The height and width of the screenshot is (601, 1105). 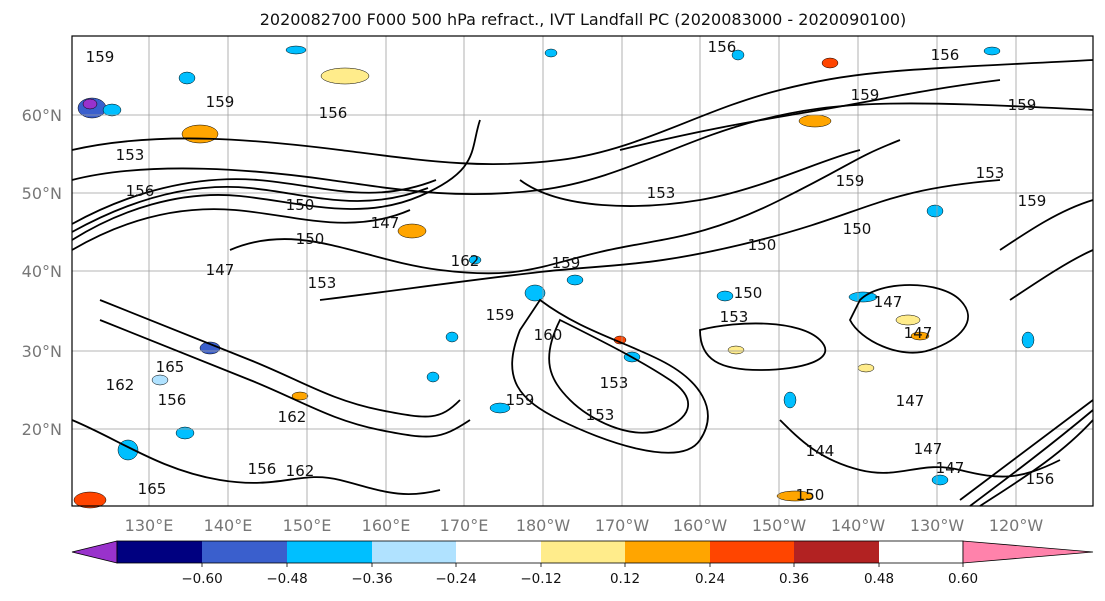 I want to click on lon-label: 140°W, so click(x=858, y=525).